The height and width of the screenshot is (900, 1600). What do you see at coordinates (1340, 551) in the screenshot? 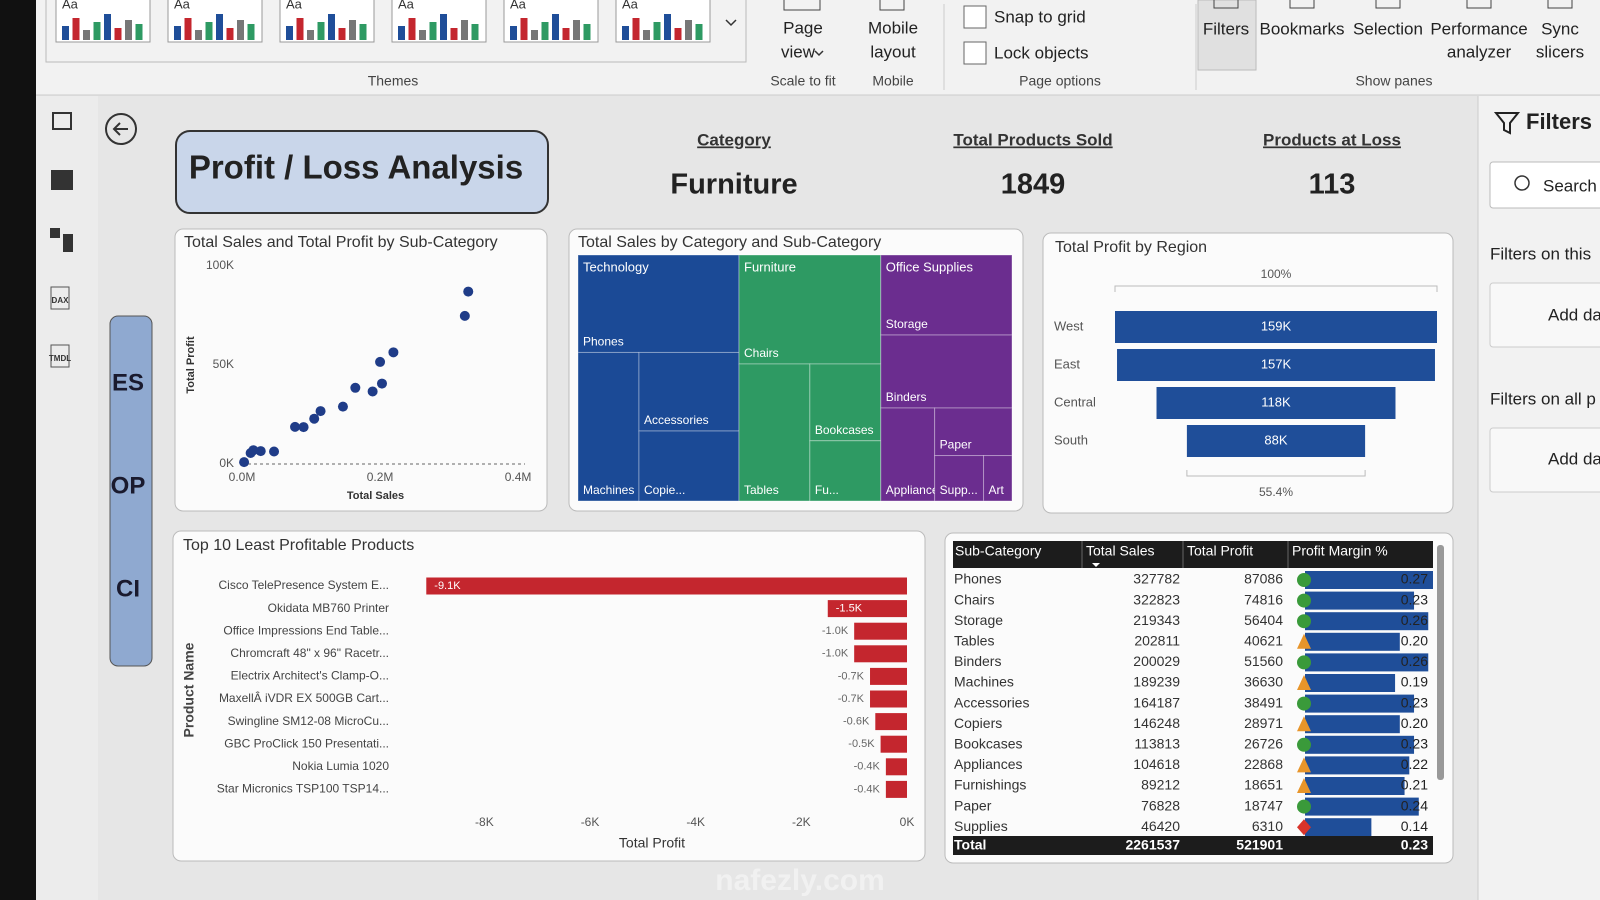
I see `column-header: Profit Margin %` at bounding box center [1340, 551].